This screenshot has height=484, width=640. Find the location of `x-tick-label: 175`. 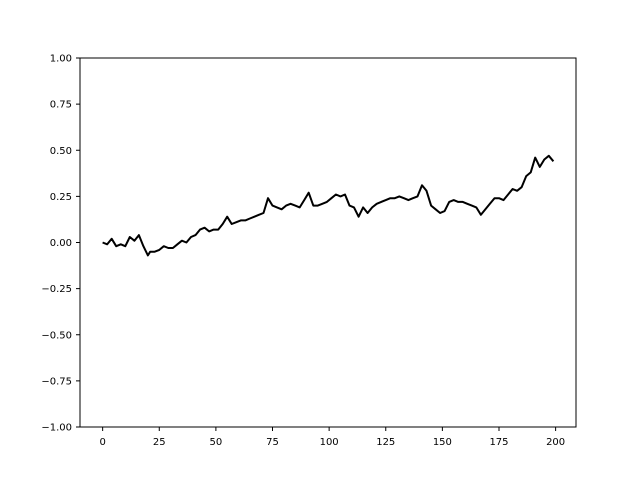

x-tick-label: 175 is located at coordinates (498, 442).